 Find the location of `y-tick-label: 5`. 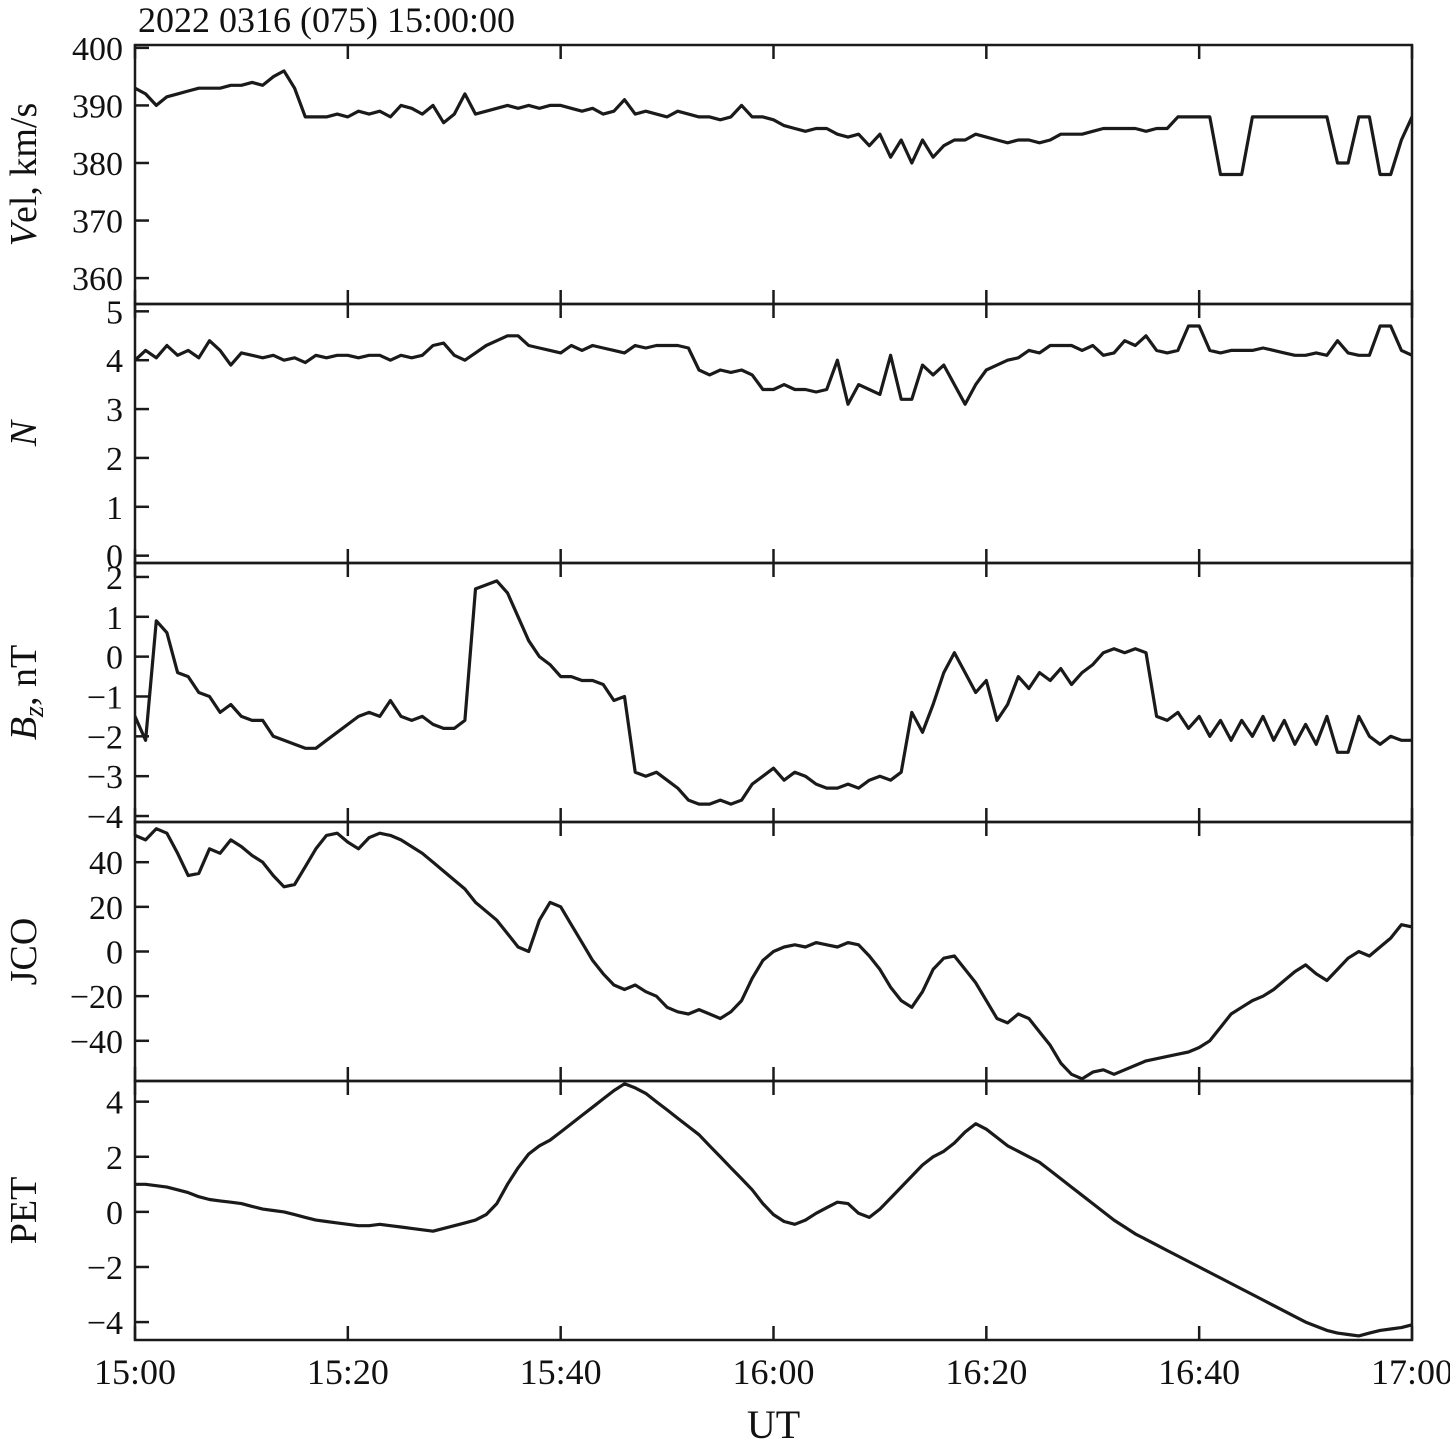

y-tick-label: 5 is located at coordinates (114, 312).